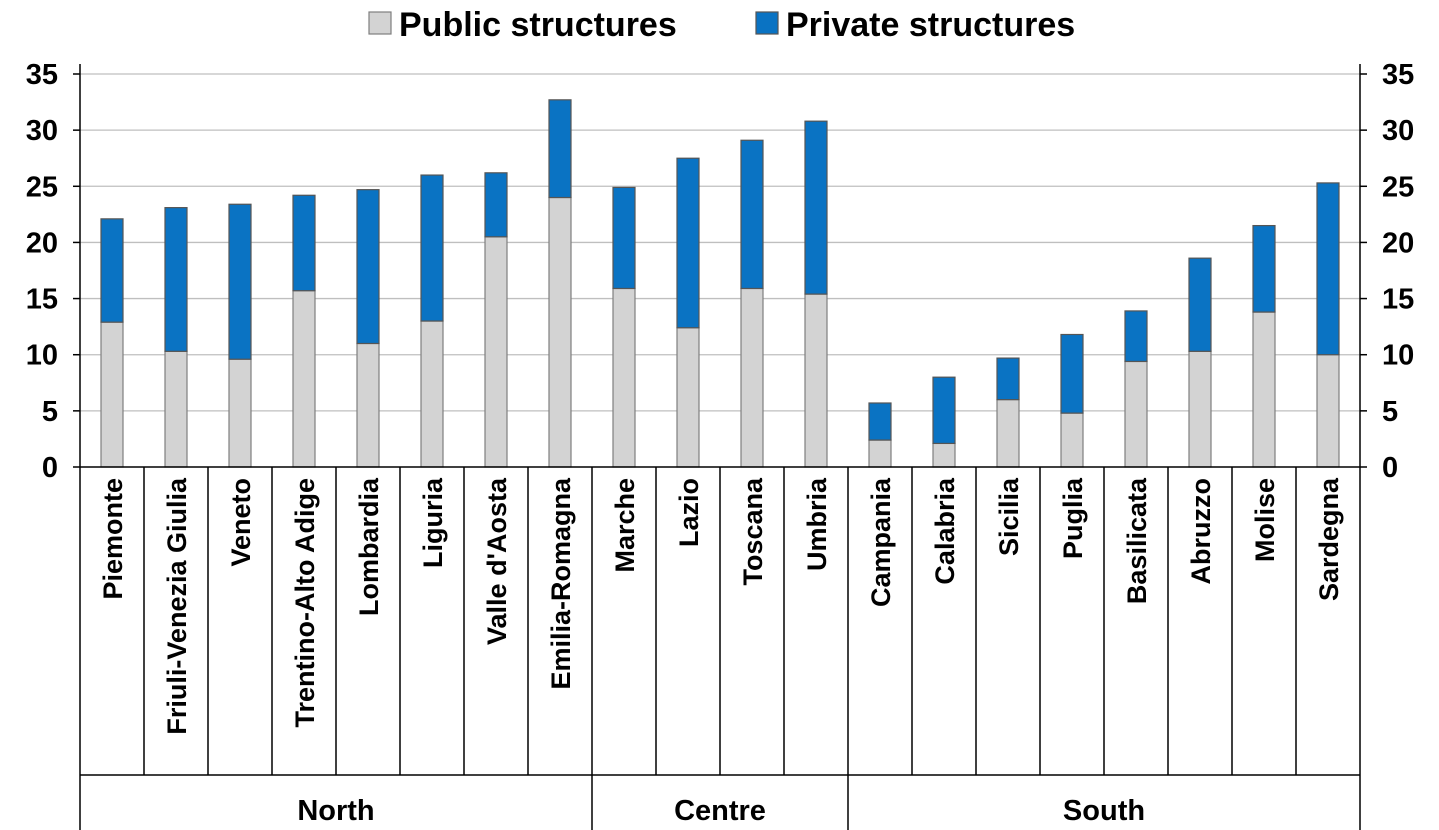 The height and width of the screenshot is (830, 1439). Describe the element at coordinates (1398, 243) in the screenshot. I see `y-tick-label-right: 20` at that location.